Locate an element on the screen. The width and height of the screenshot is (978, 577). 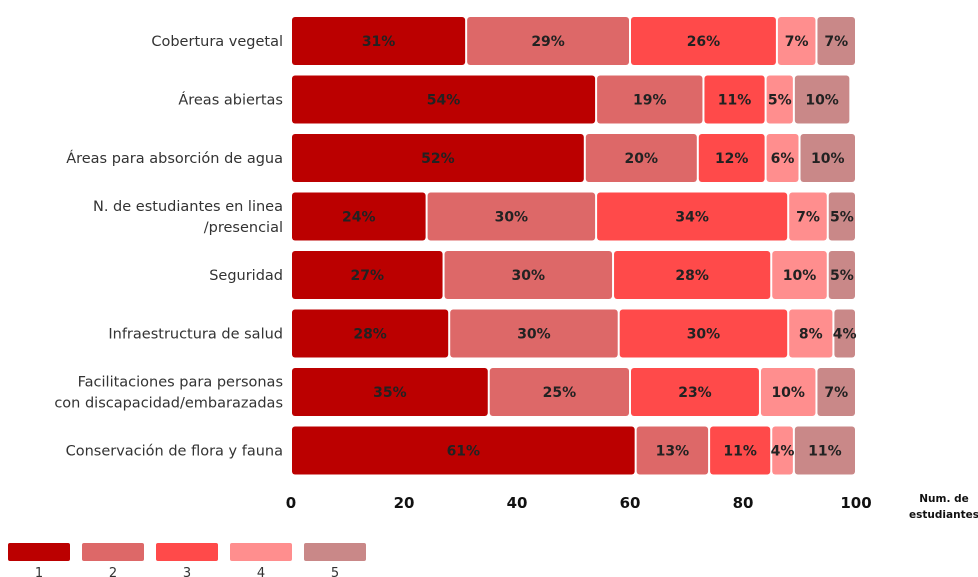
legend-label: 2 is located at coordinates (113, 571).